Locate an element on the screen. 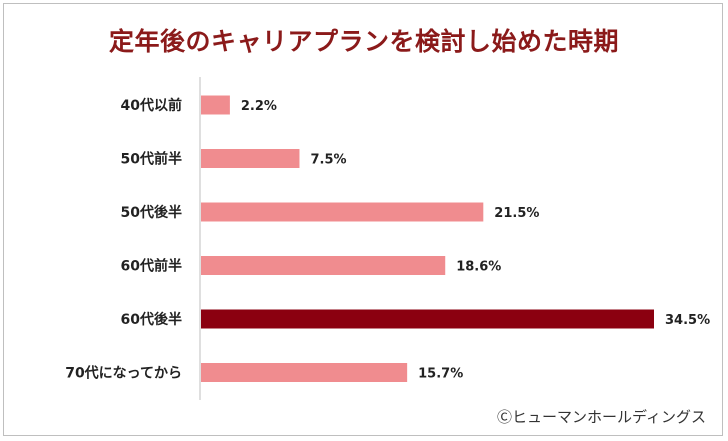  value-label: 34.5% is located at coordinates (687, 320).